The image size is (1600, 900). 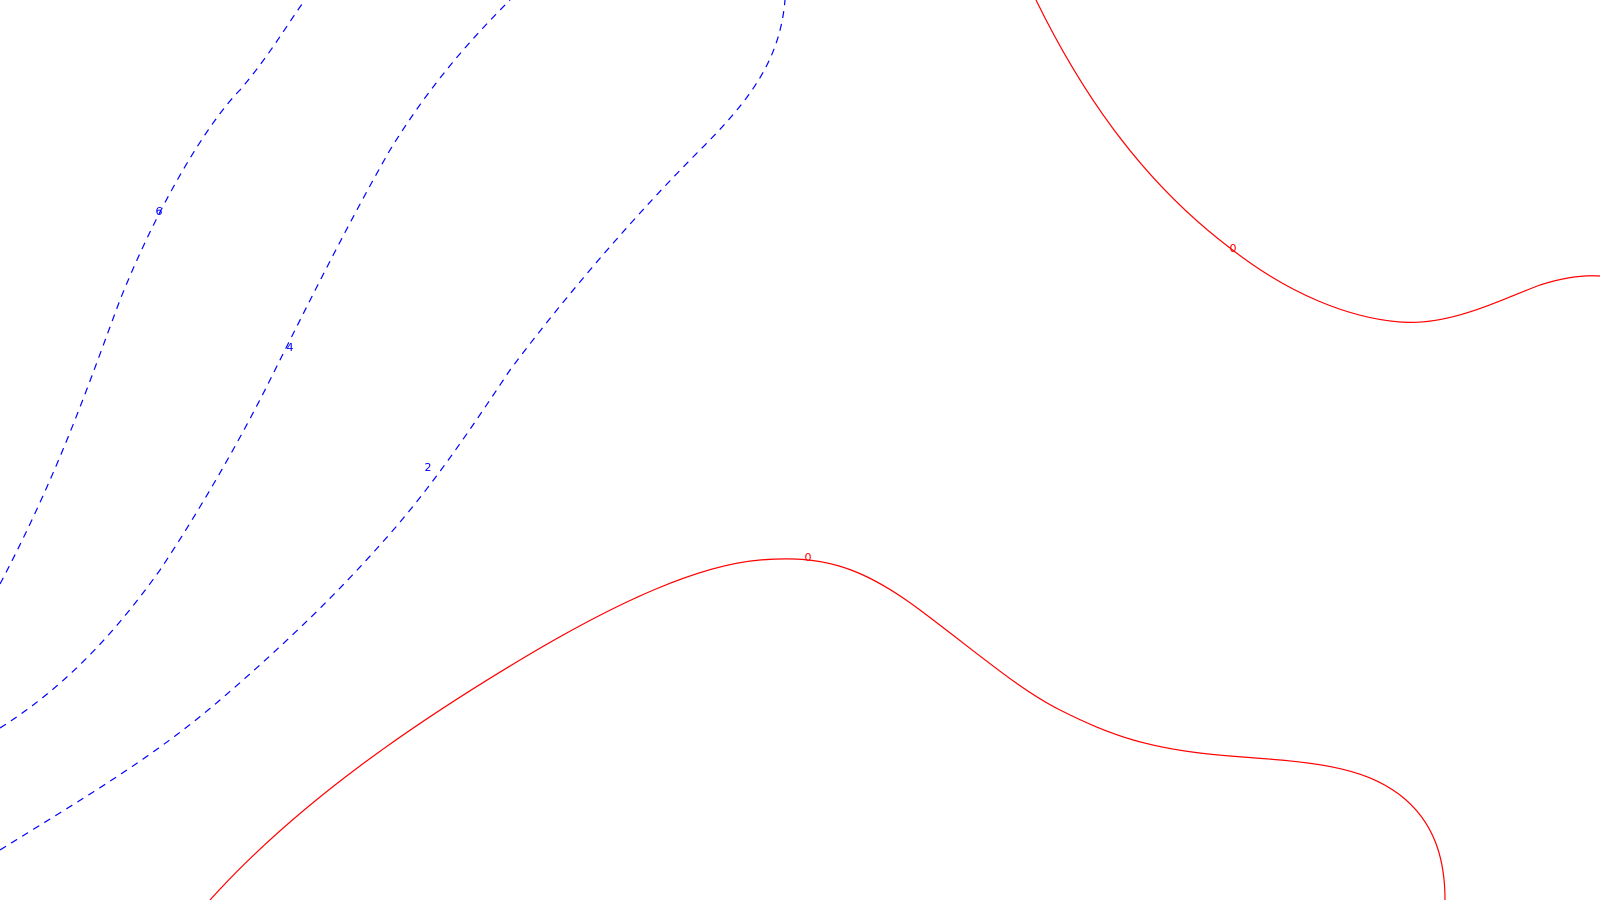 What do you see at coordinates (290, 347) in the screenshot?
I see `contour-label-4: 4` at bounding box center [290, 347].